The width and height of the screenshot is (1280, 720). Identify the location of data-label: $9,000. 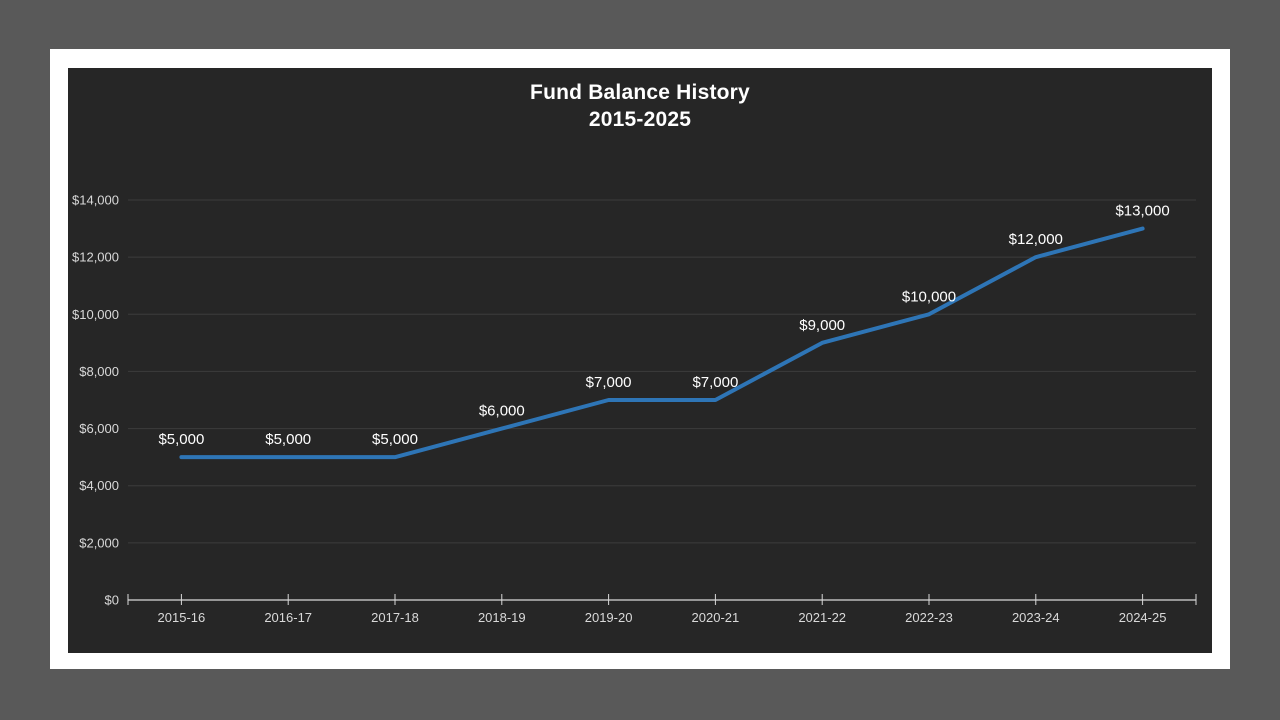
(822, 325).